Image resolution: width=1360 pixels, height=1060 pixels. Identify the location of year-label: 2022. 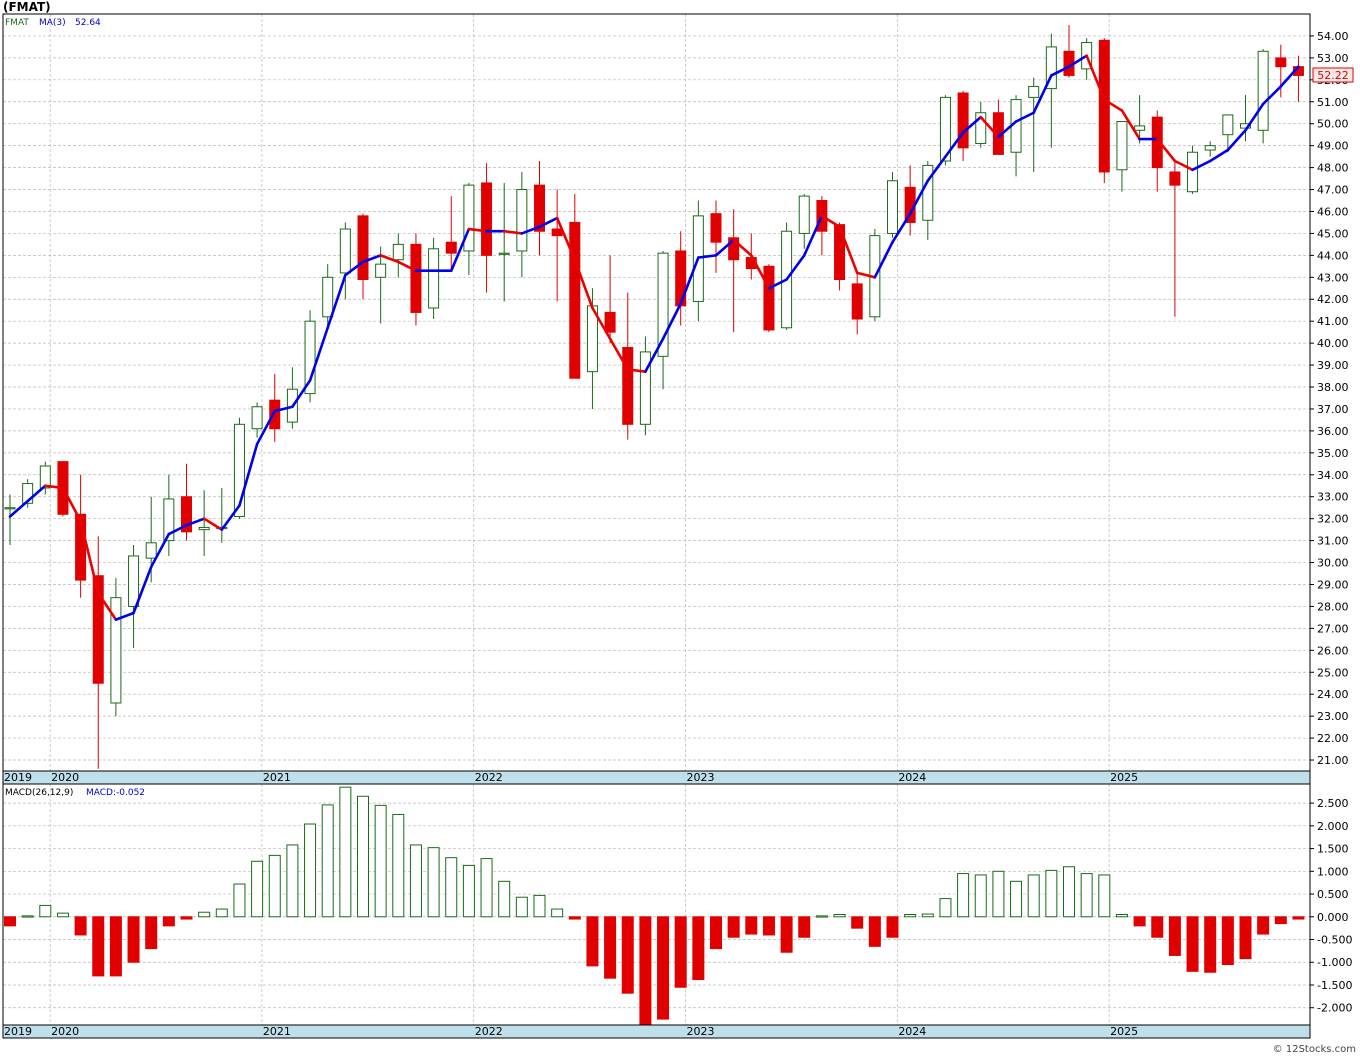
(489, 1031).